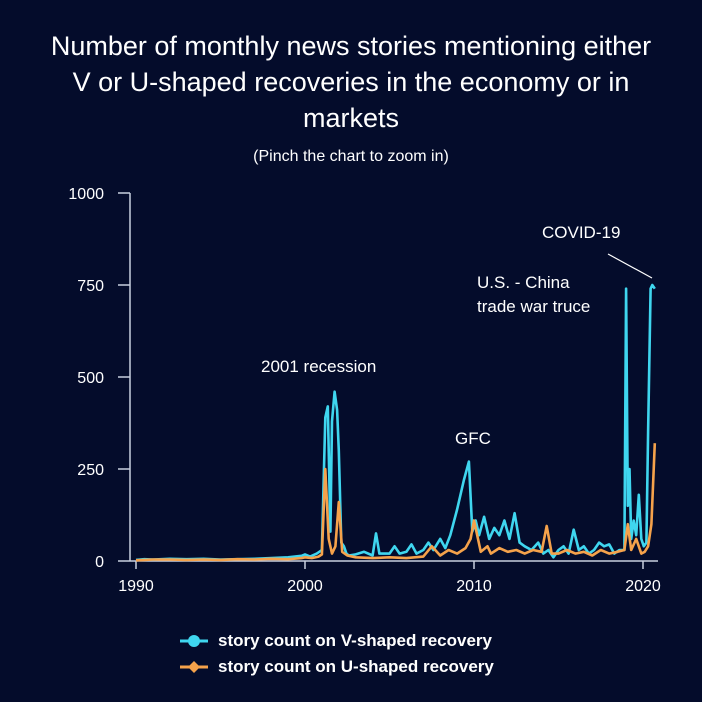  Describe the element at coordinates (351, 156) in the screenshot. I see `chart-subtitle: (Pinch the chart to zoom in)` at that location.